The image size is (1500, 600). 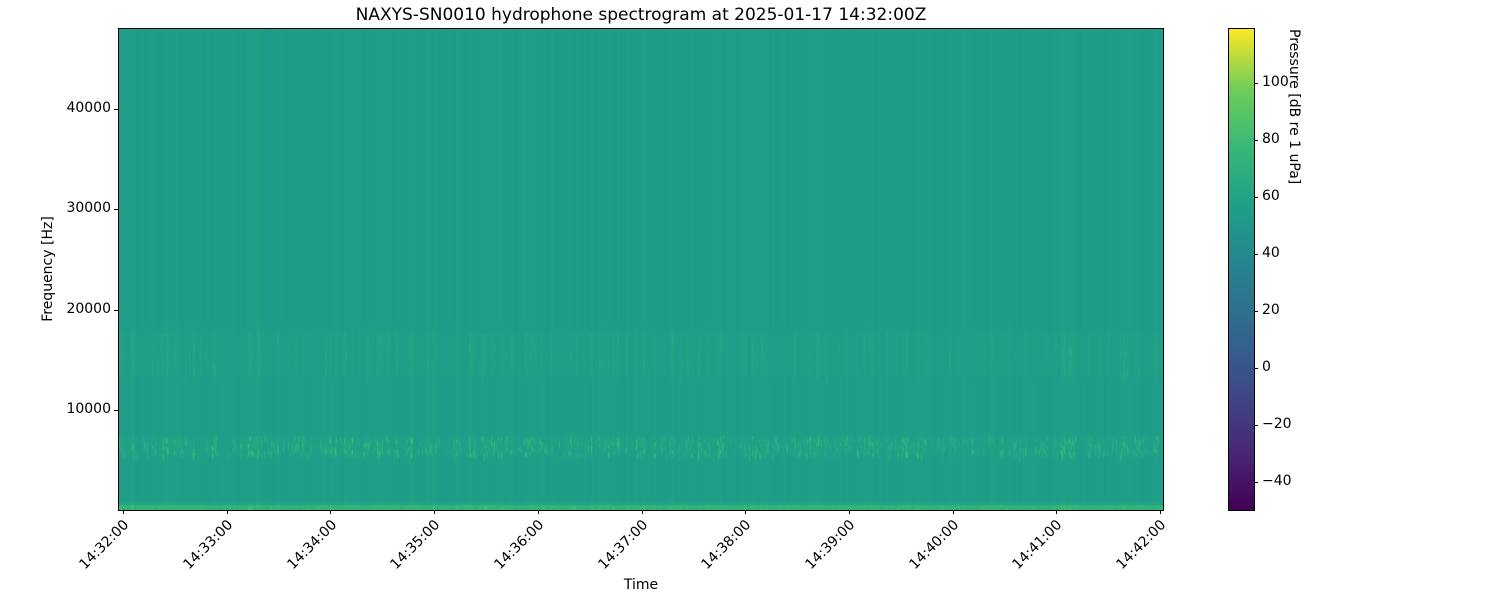 What do you see at coordinates (1275, 82) in the screenshot?
I see `colorbar-tick-label: 100` at bounding box center [1275, 82].